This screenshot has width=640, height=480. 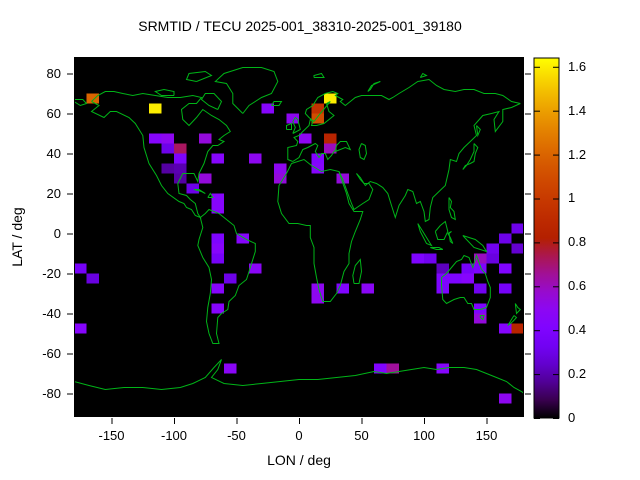 What do you see at coordinates (51, 353) in the screenshot?
I see `y-tick-label: -60` at bounding box center [51, 353].